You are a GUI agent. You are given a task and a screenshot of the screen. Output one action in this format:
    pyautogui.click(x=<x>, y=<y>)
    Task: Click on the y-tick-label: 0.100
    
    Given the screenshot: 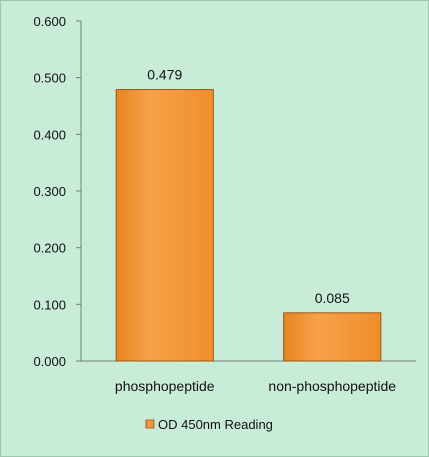 What is the action you would take?
    pyautogui.click(x=49, y=304)
    